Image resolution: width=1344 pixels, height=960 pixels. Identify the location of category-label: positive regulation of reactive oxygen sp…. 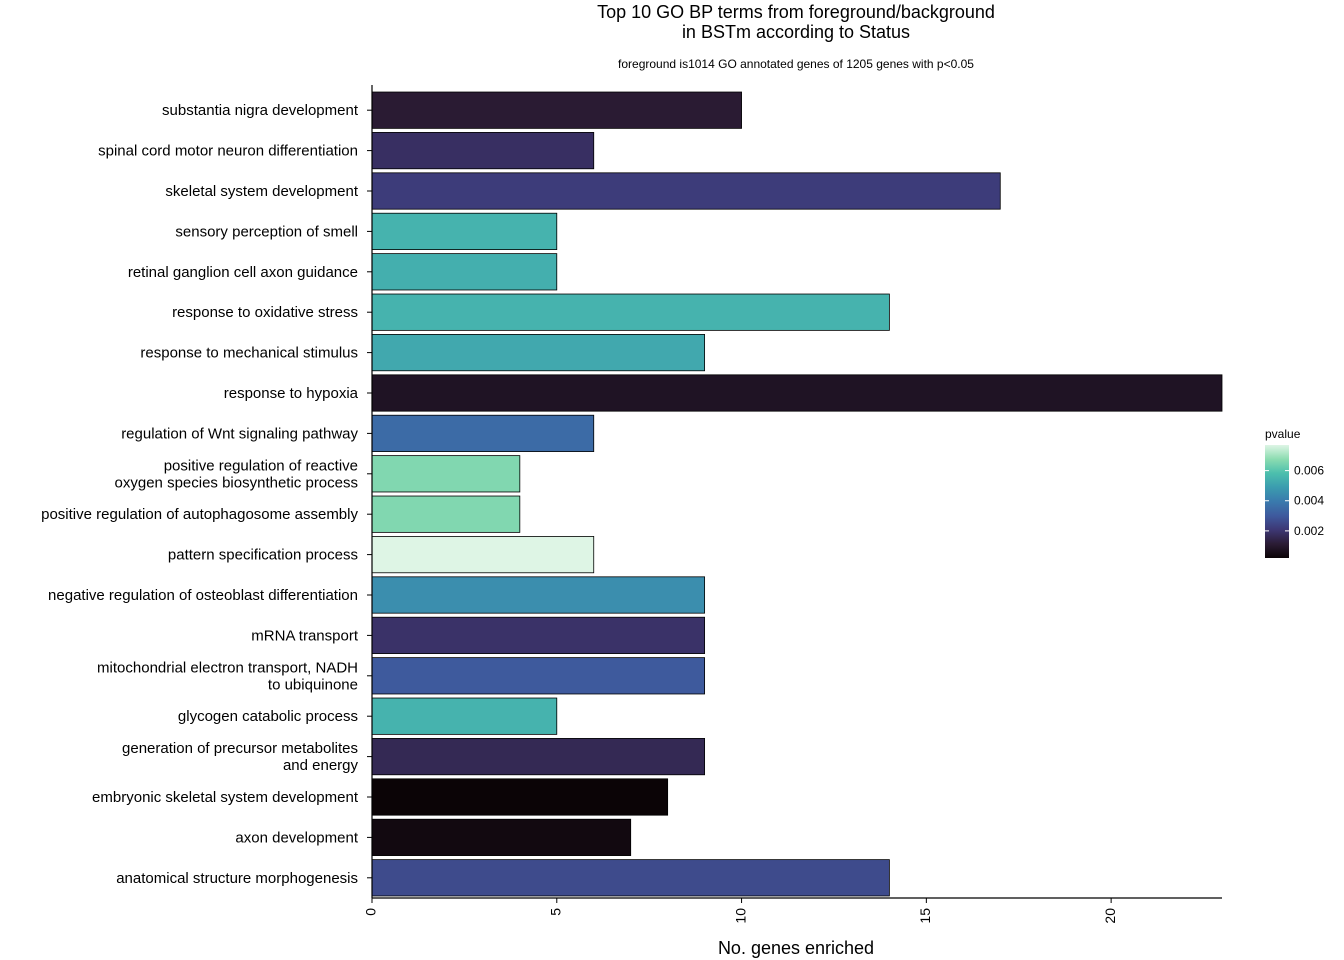
(236, 474).